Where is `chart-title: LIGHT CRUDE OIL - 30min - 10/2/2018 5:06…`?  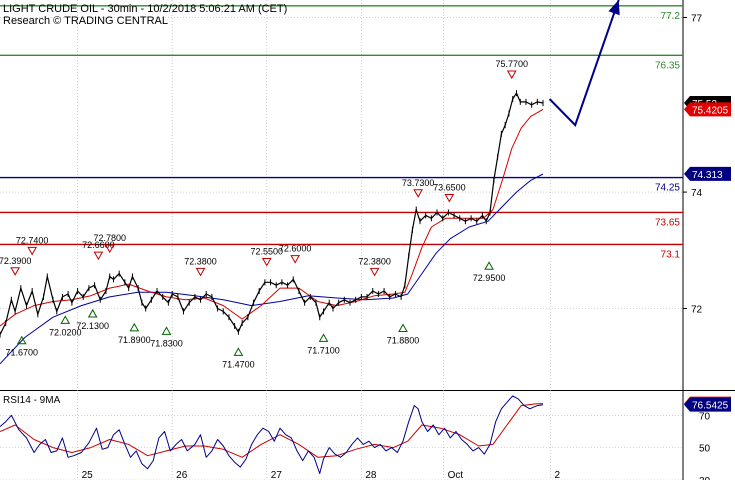
chart-title: LIGHT CRUDE OIL - 30min - 10/2/2018 5:06… is located at coordinates (145, 9).